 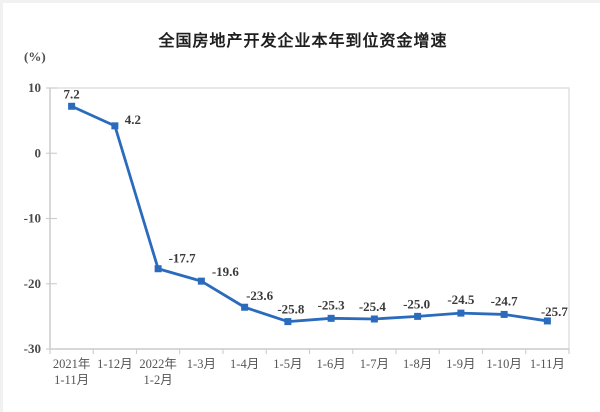 I want to click on x-category-label: 1-4月, so click(x=244, y=364).